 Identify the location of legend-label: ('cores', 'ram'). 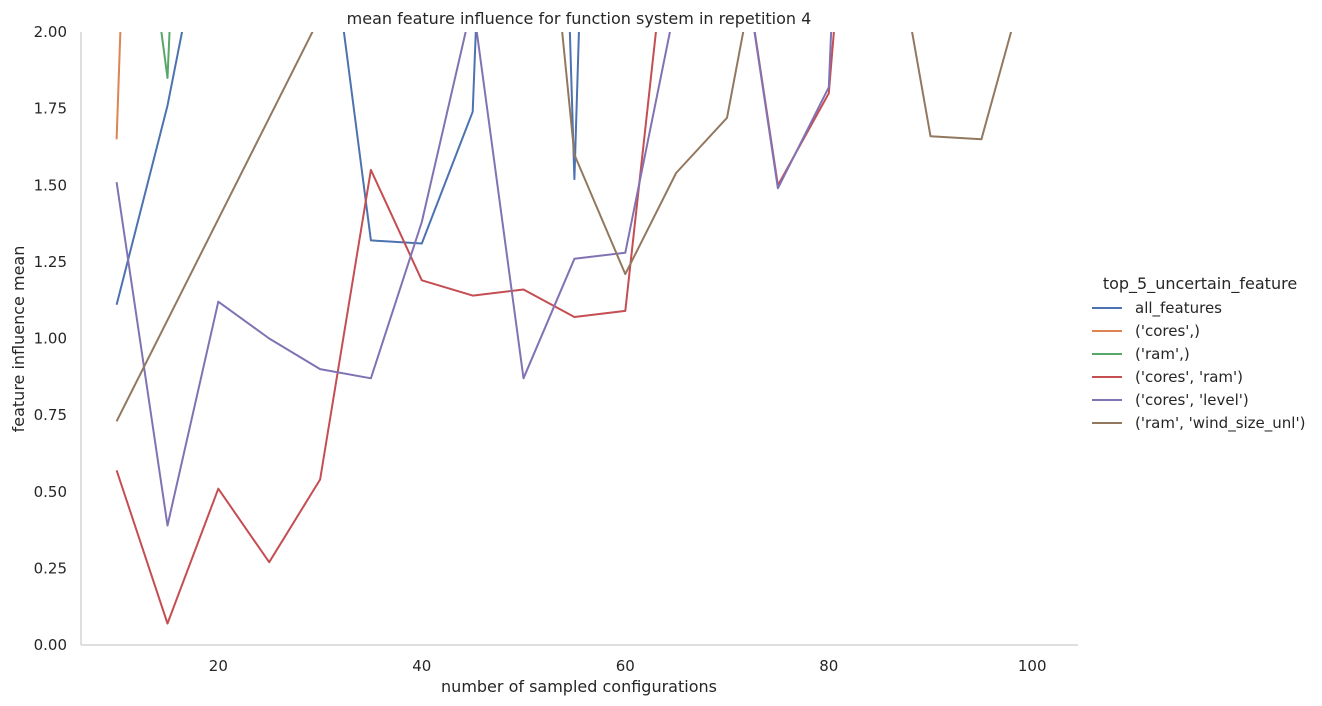
(1189, 377).